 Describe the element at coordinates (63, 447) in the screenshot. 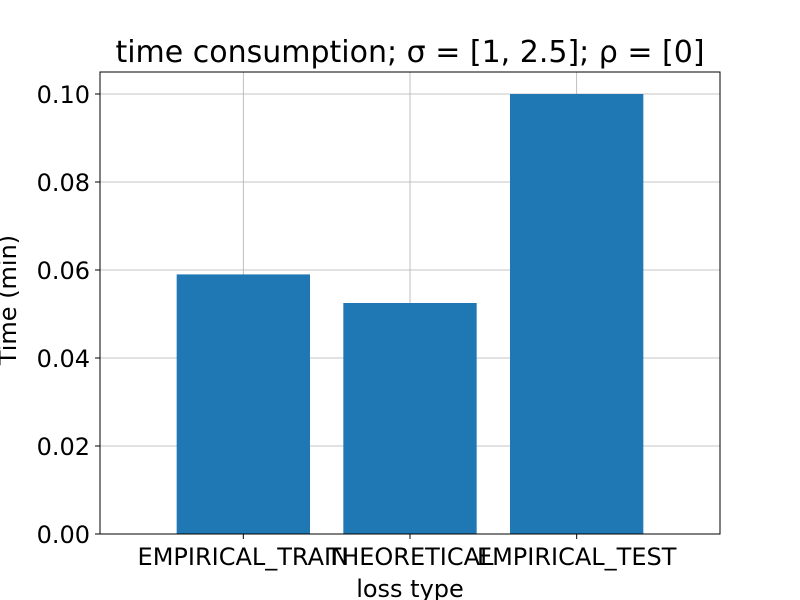

I see `y-tick-label: 0.02` at that location.